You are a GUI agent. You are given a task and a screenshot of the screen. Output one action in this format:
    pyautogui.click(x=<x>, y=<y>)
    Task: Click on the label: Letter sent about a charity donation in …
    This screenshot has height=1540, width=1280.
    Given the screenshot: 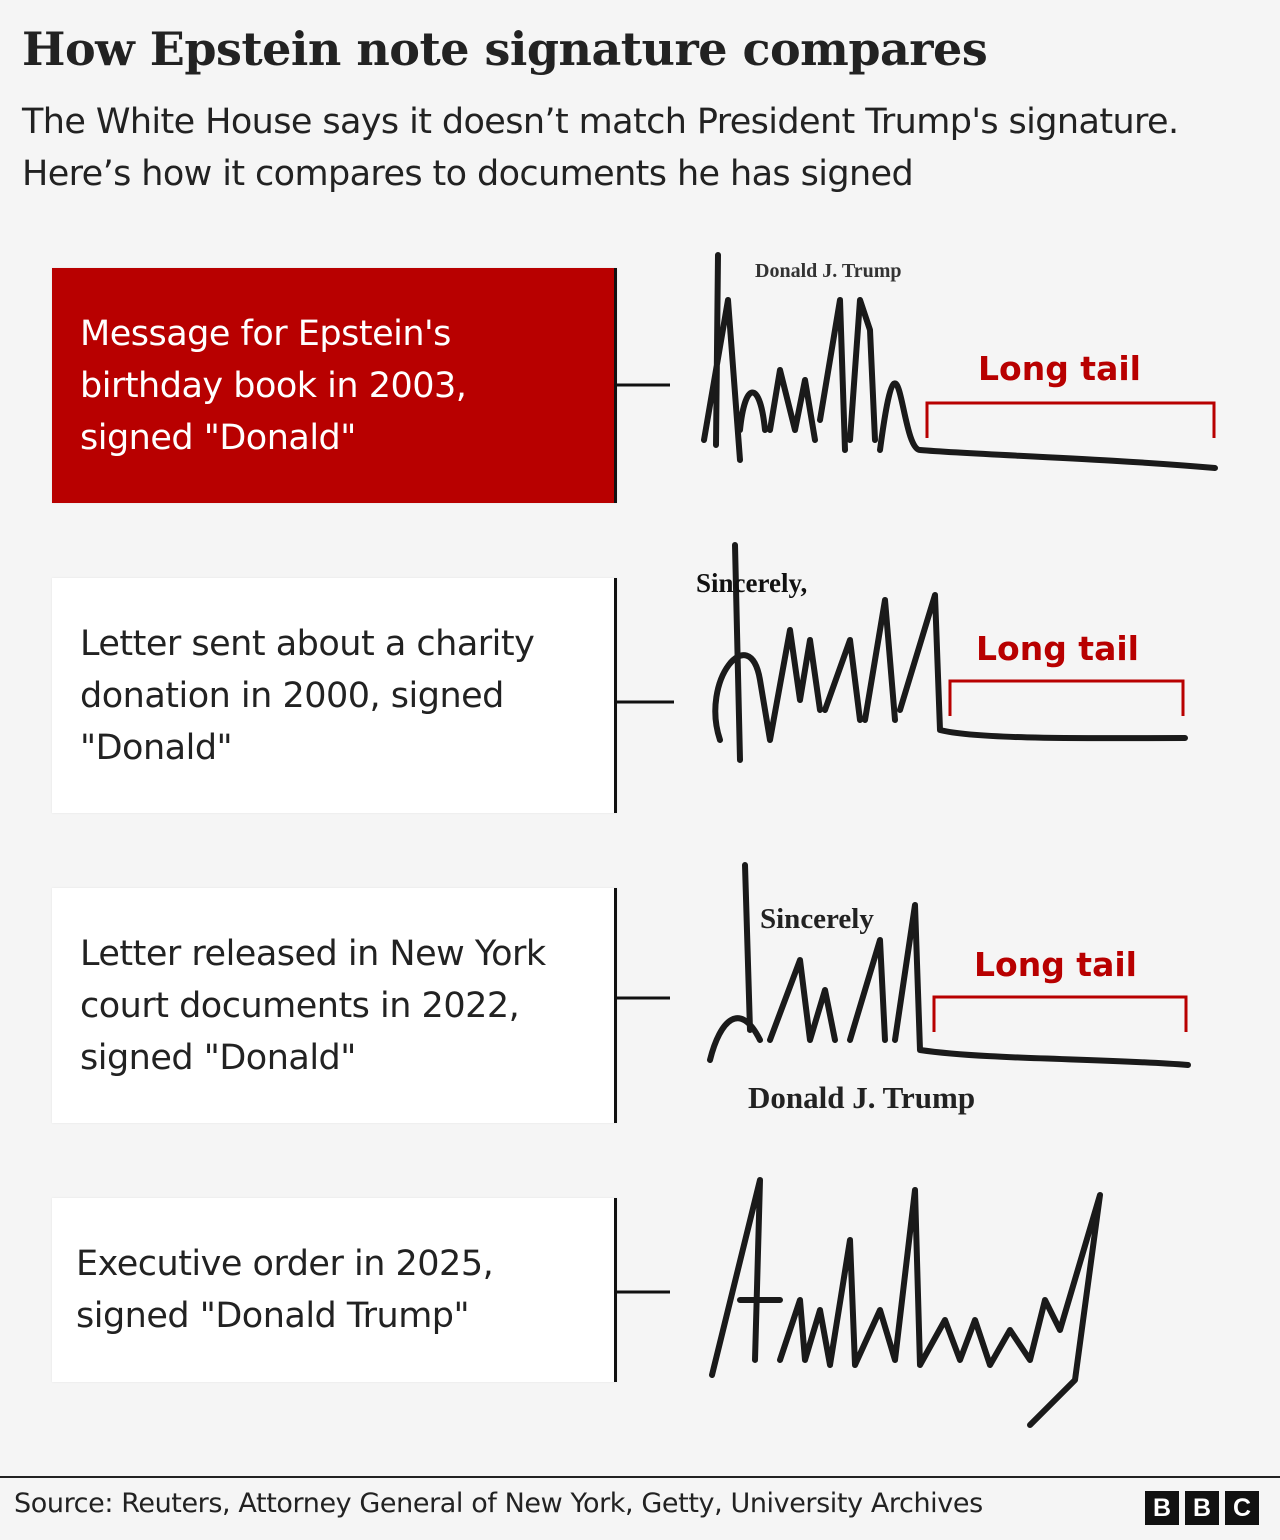 What is the action you would take?
    pyautogui.click(x=307, y=695)
    